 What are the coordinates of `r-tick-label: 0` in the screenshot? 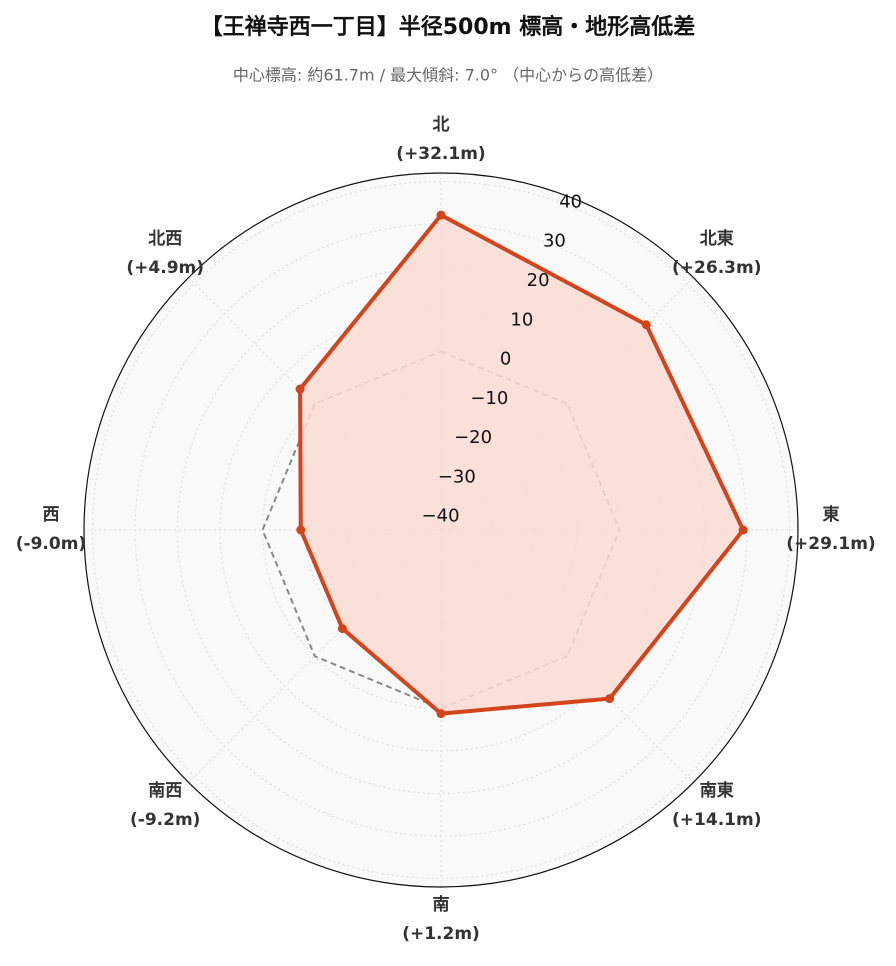 It's located at (505, 359).